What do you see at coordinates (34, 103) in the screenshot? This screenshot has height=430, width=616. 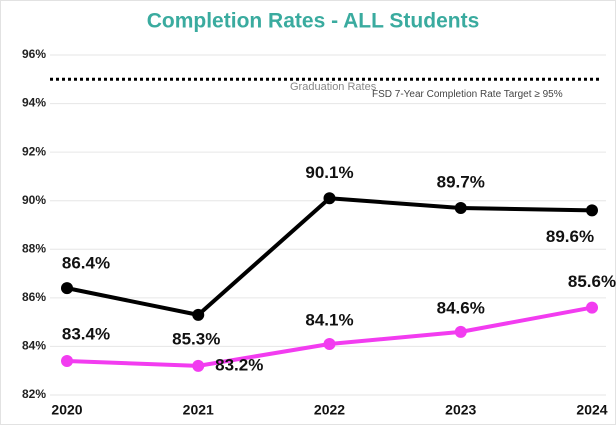 I see `y-tick-label: 94%` at bounding box center [34, 103].